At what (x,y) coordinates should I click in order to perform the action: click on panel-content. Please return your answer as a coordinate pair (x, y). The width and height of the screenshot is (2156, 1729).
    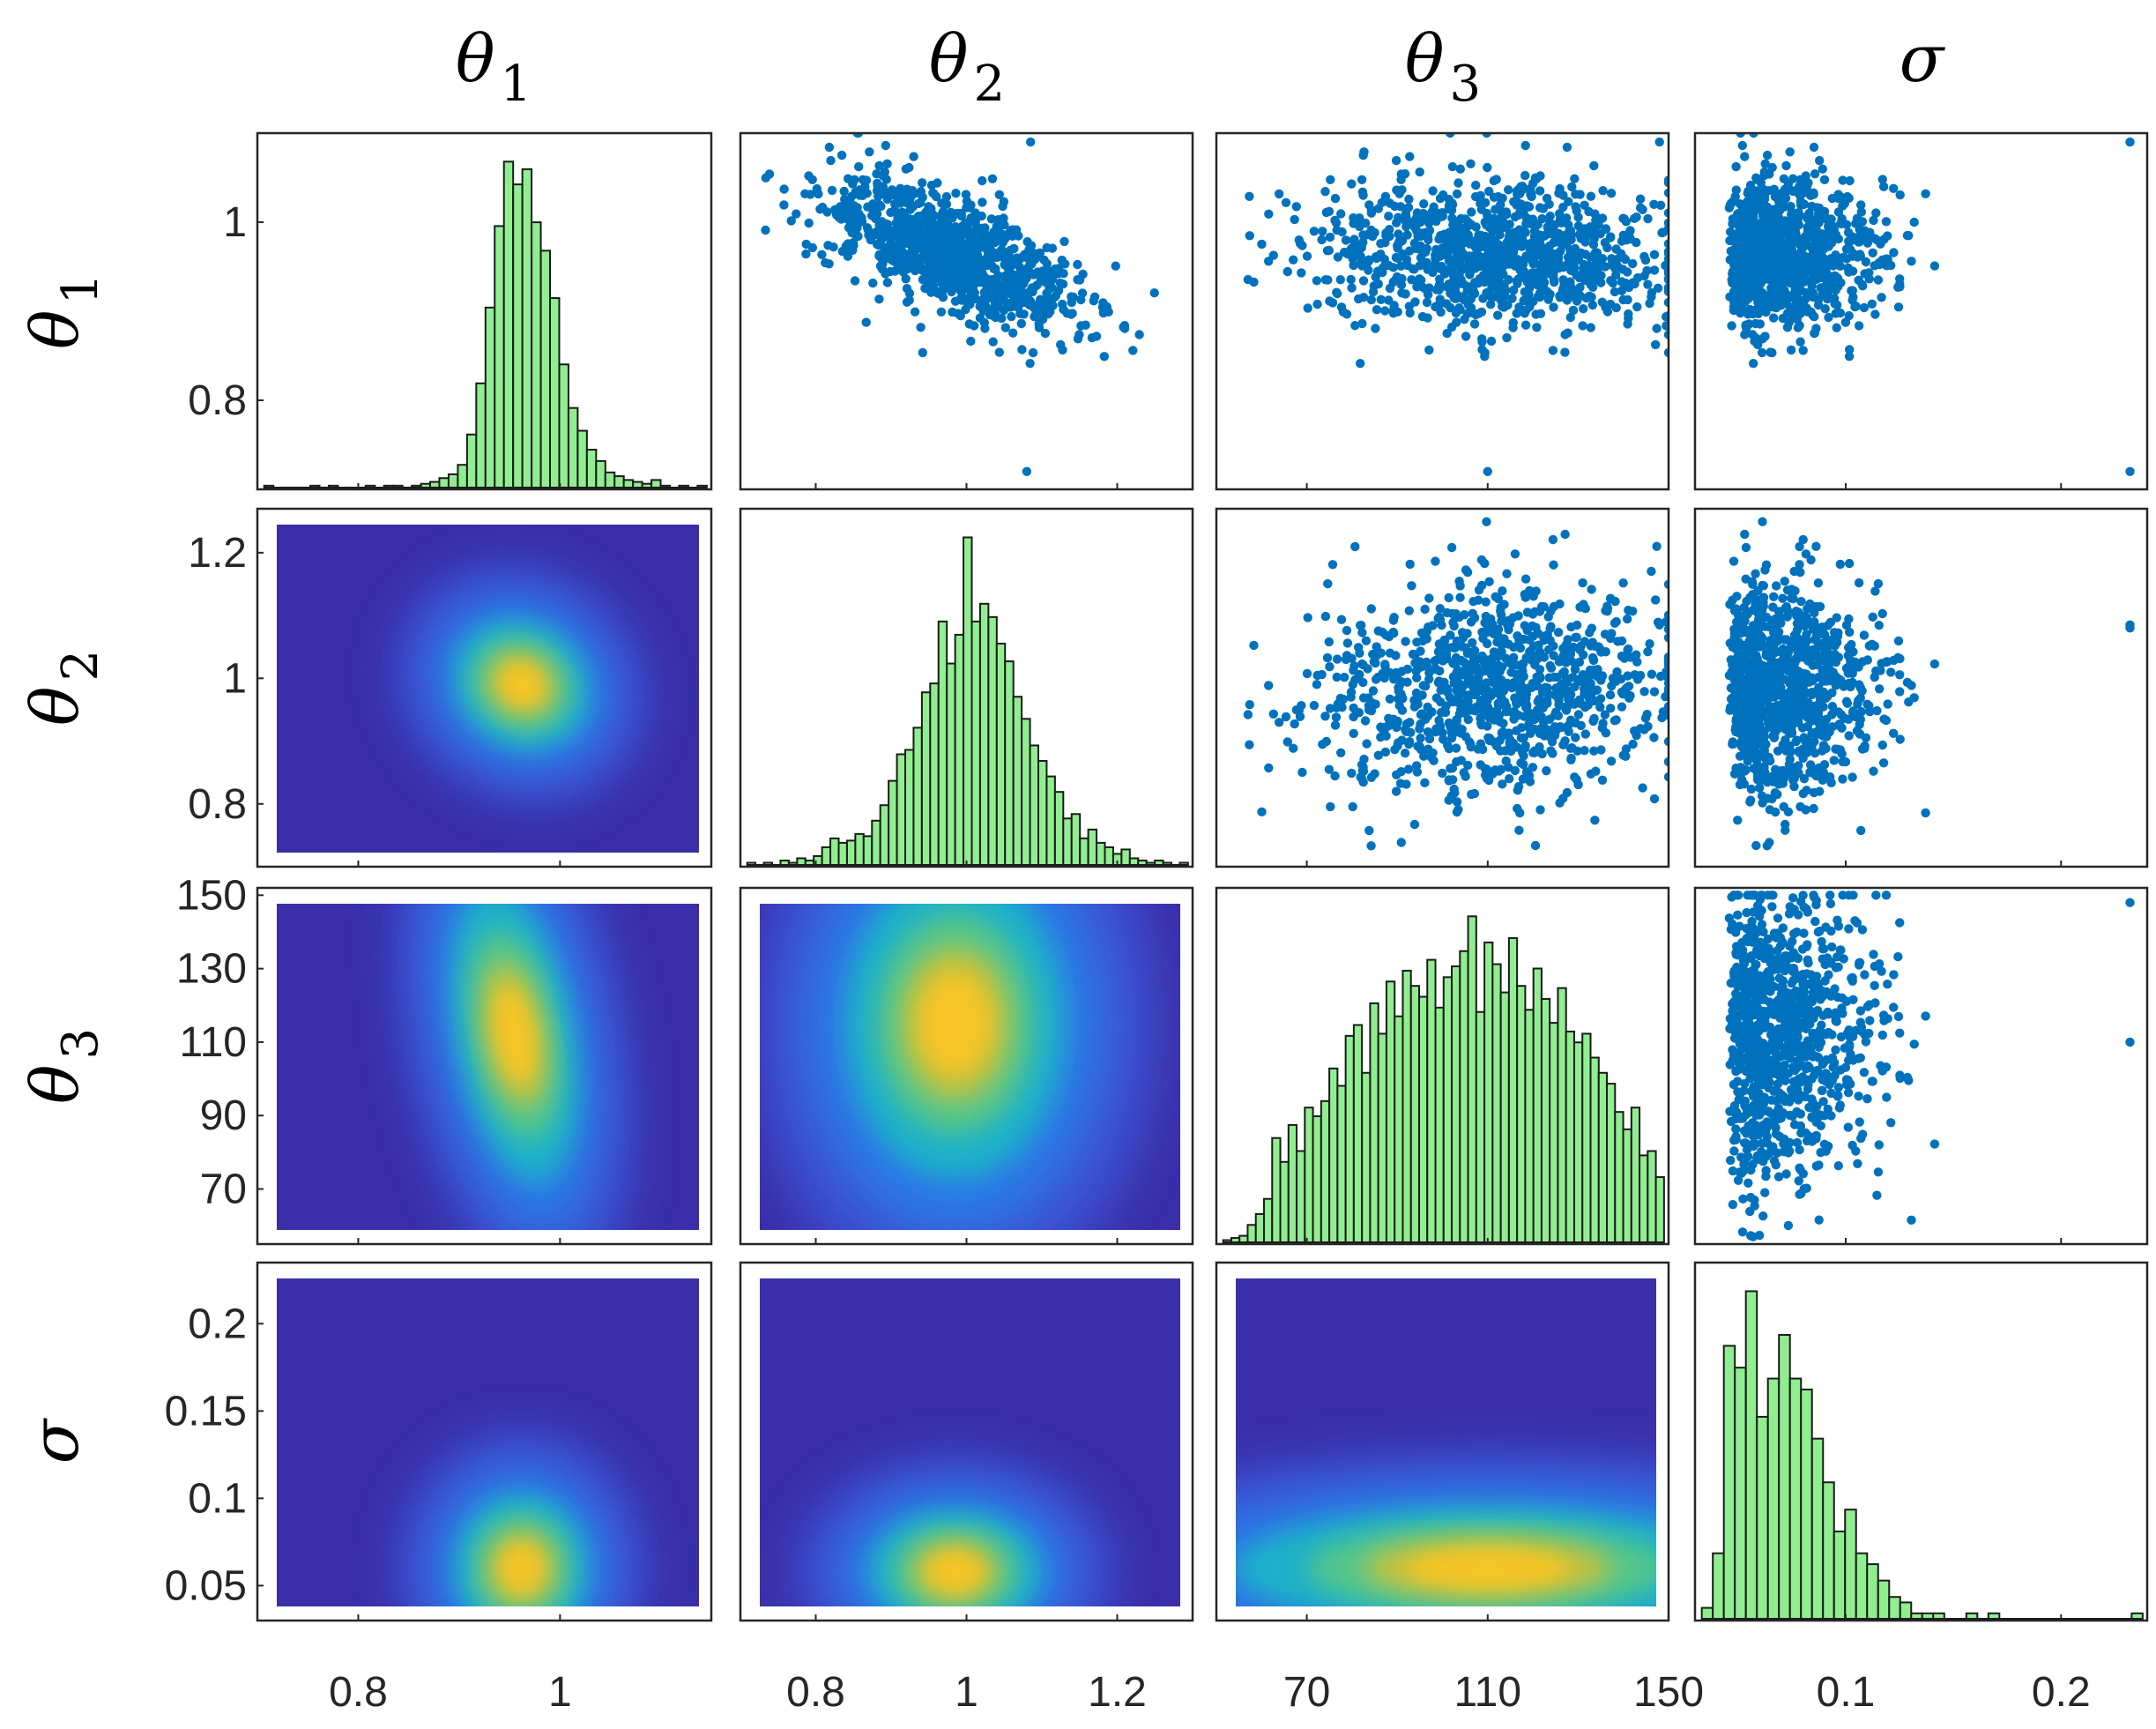
    Looking at the image, I should click on (1929, 304).